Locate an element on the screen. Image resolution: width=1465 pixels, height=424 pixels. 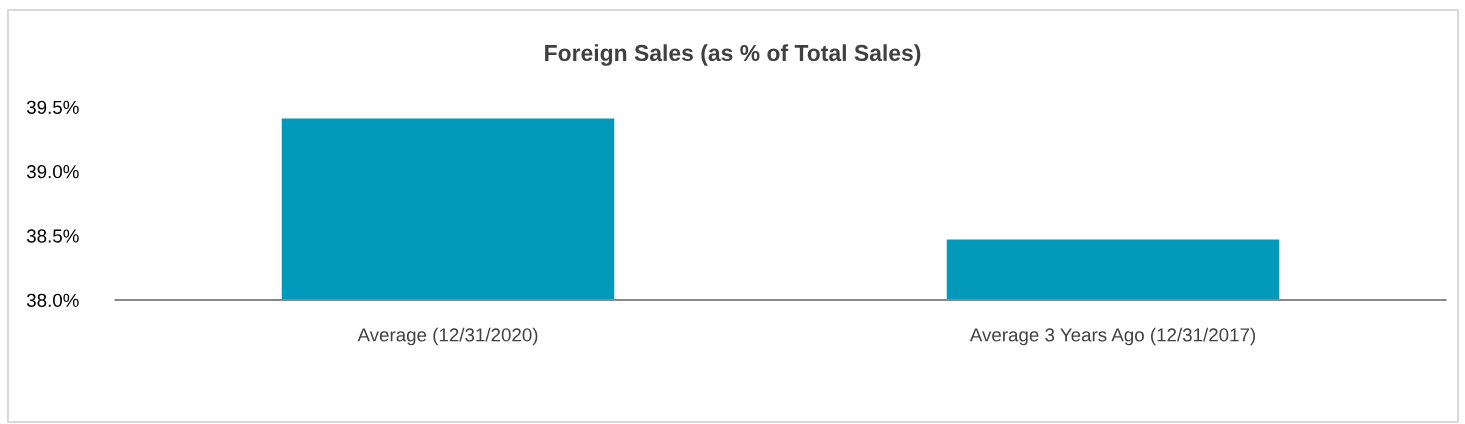
x-tick-label: Average 3 Years Ago (12/31/2017) is located at coordinates (1112, 336).